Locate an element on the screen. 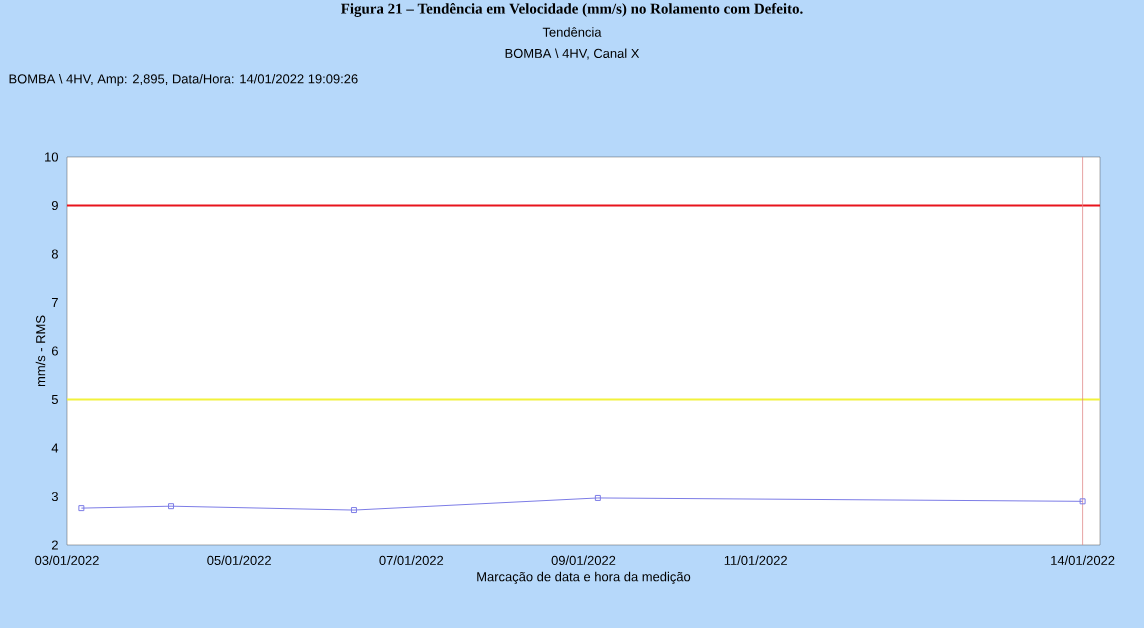 This screenshot has height=628, width=1144. y-tick-label: 3 is located at coordinates (54, 496).